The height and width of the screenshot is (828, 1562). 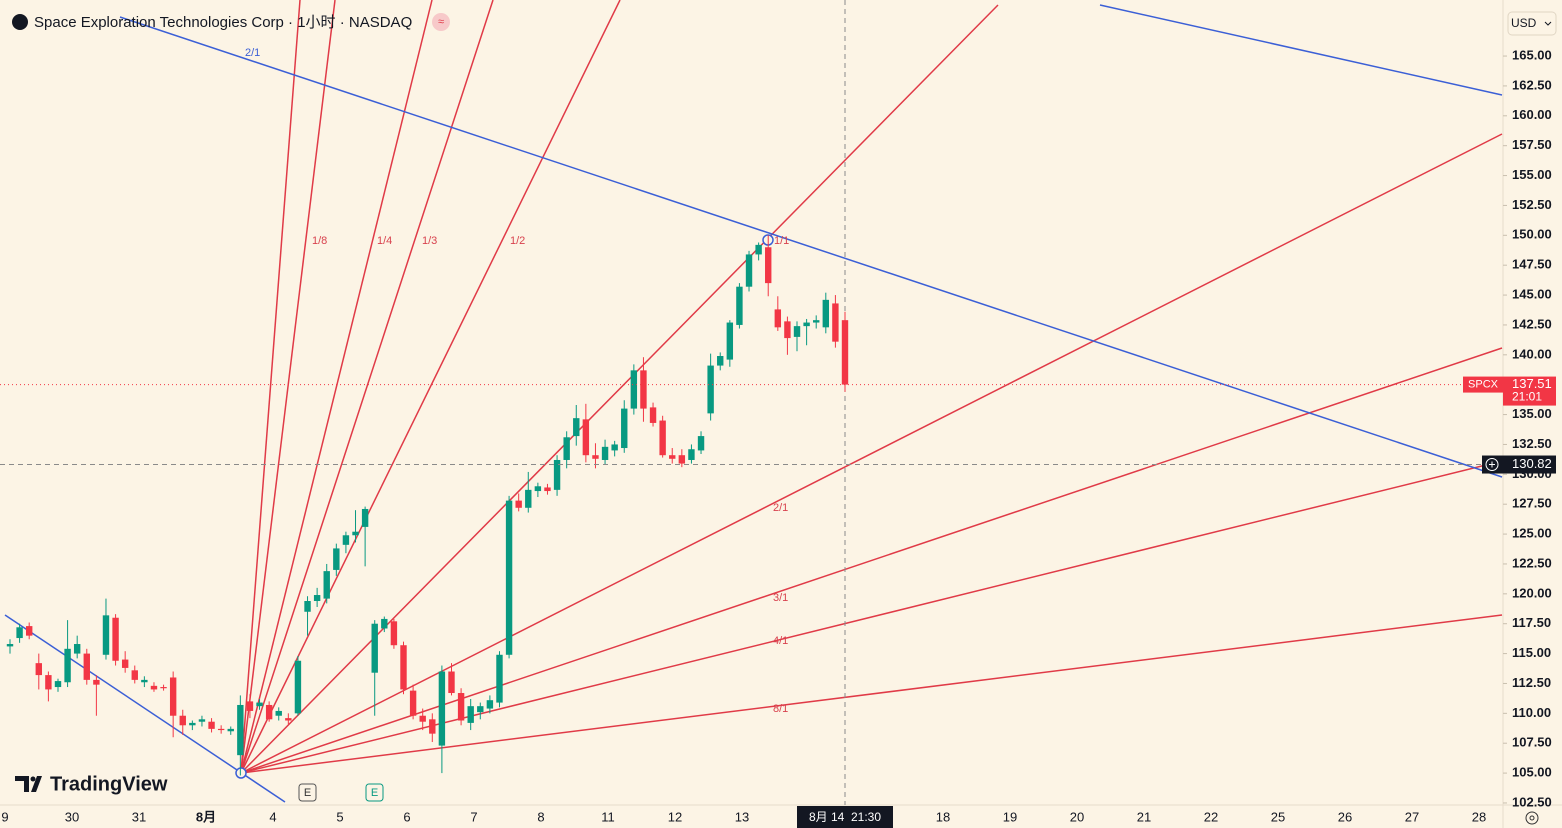 I want to click on fan-line, so click(x=288, y=387).